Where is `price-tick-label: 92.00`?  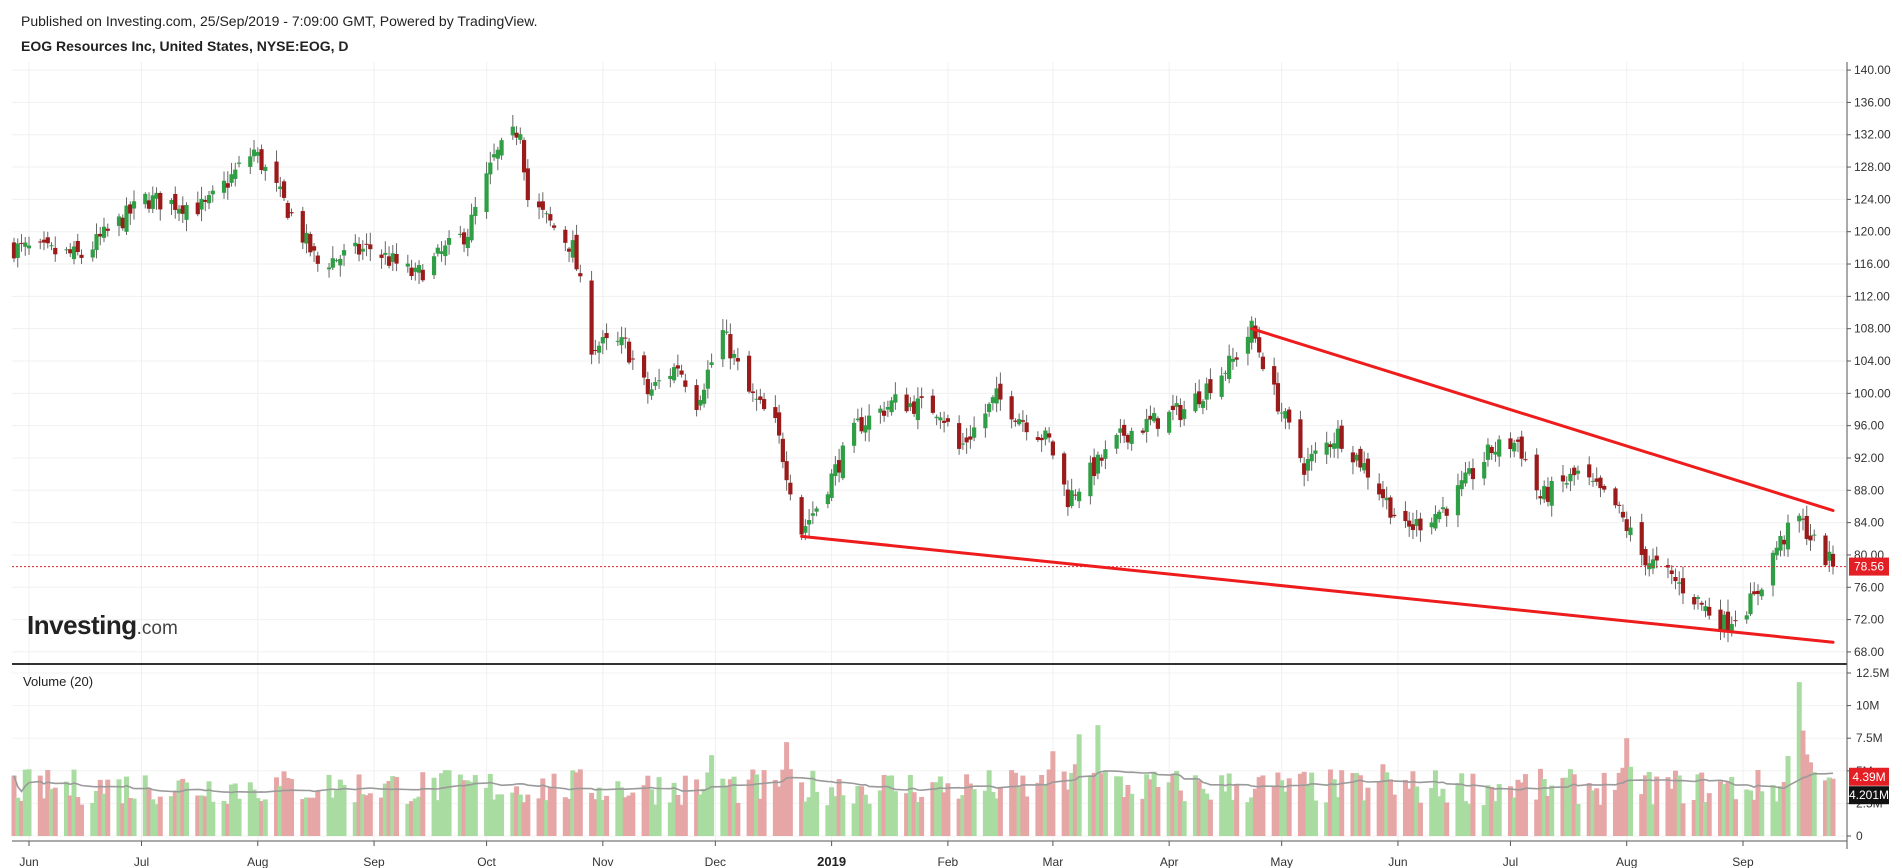
price-tick-label: 92.00 is located at coordinates (1869, 458).